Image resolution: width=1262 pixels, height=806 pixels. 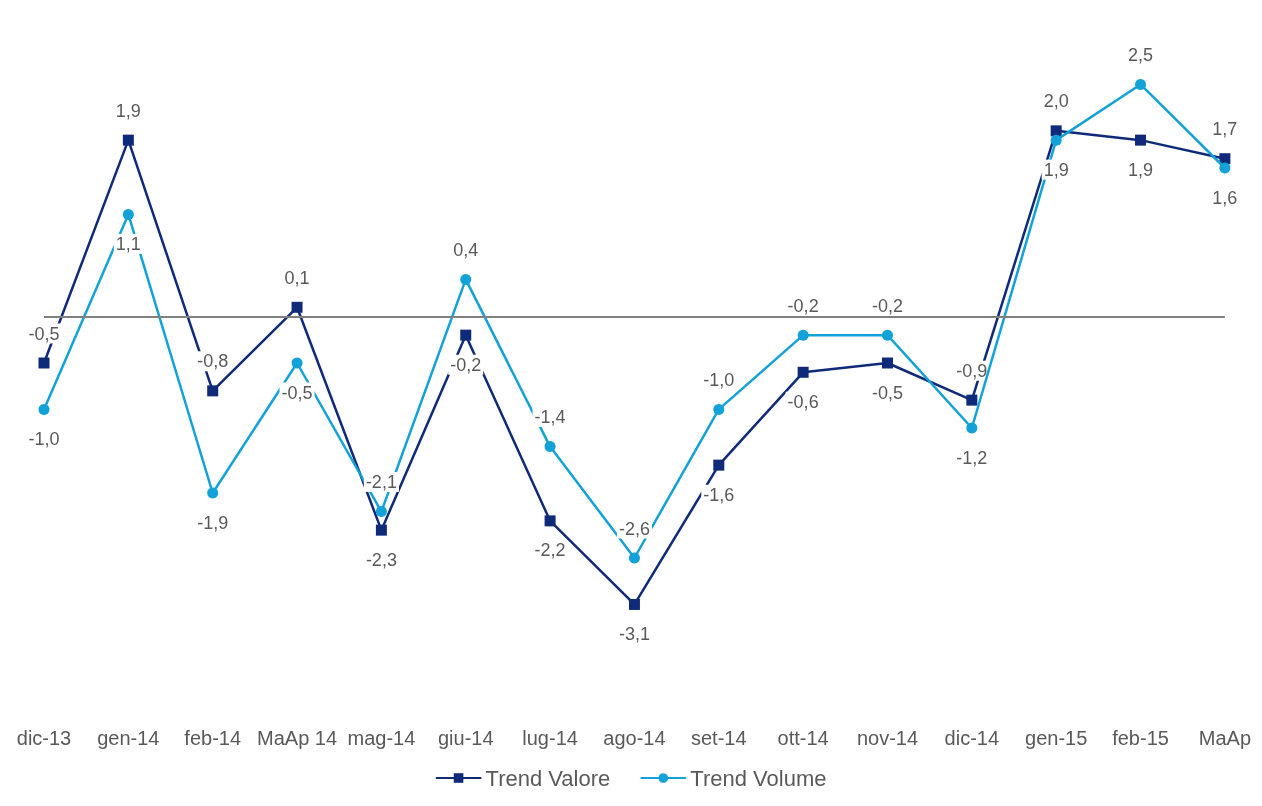 I want to click on x-tick-label: nov-14, so click(x=887, y=738).